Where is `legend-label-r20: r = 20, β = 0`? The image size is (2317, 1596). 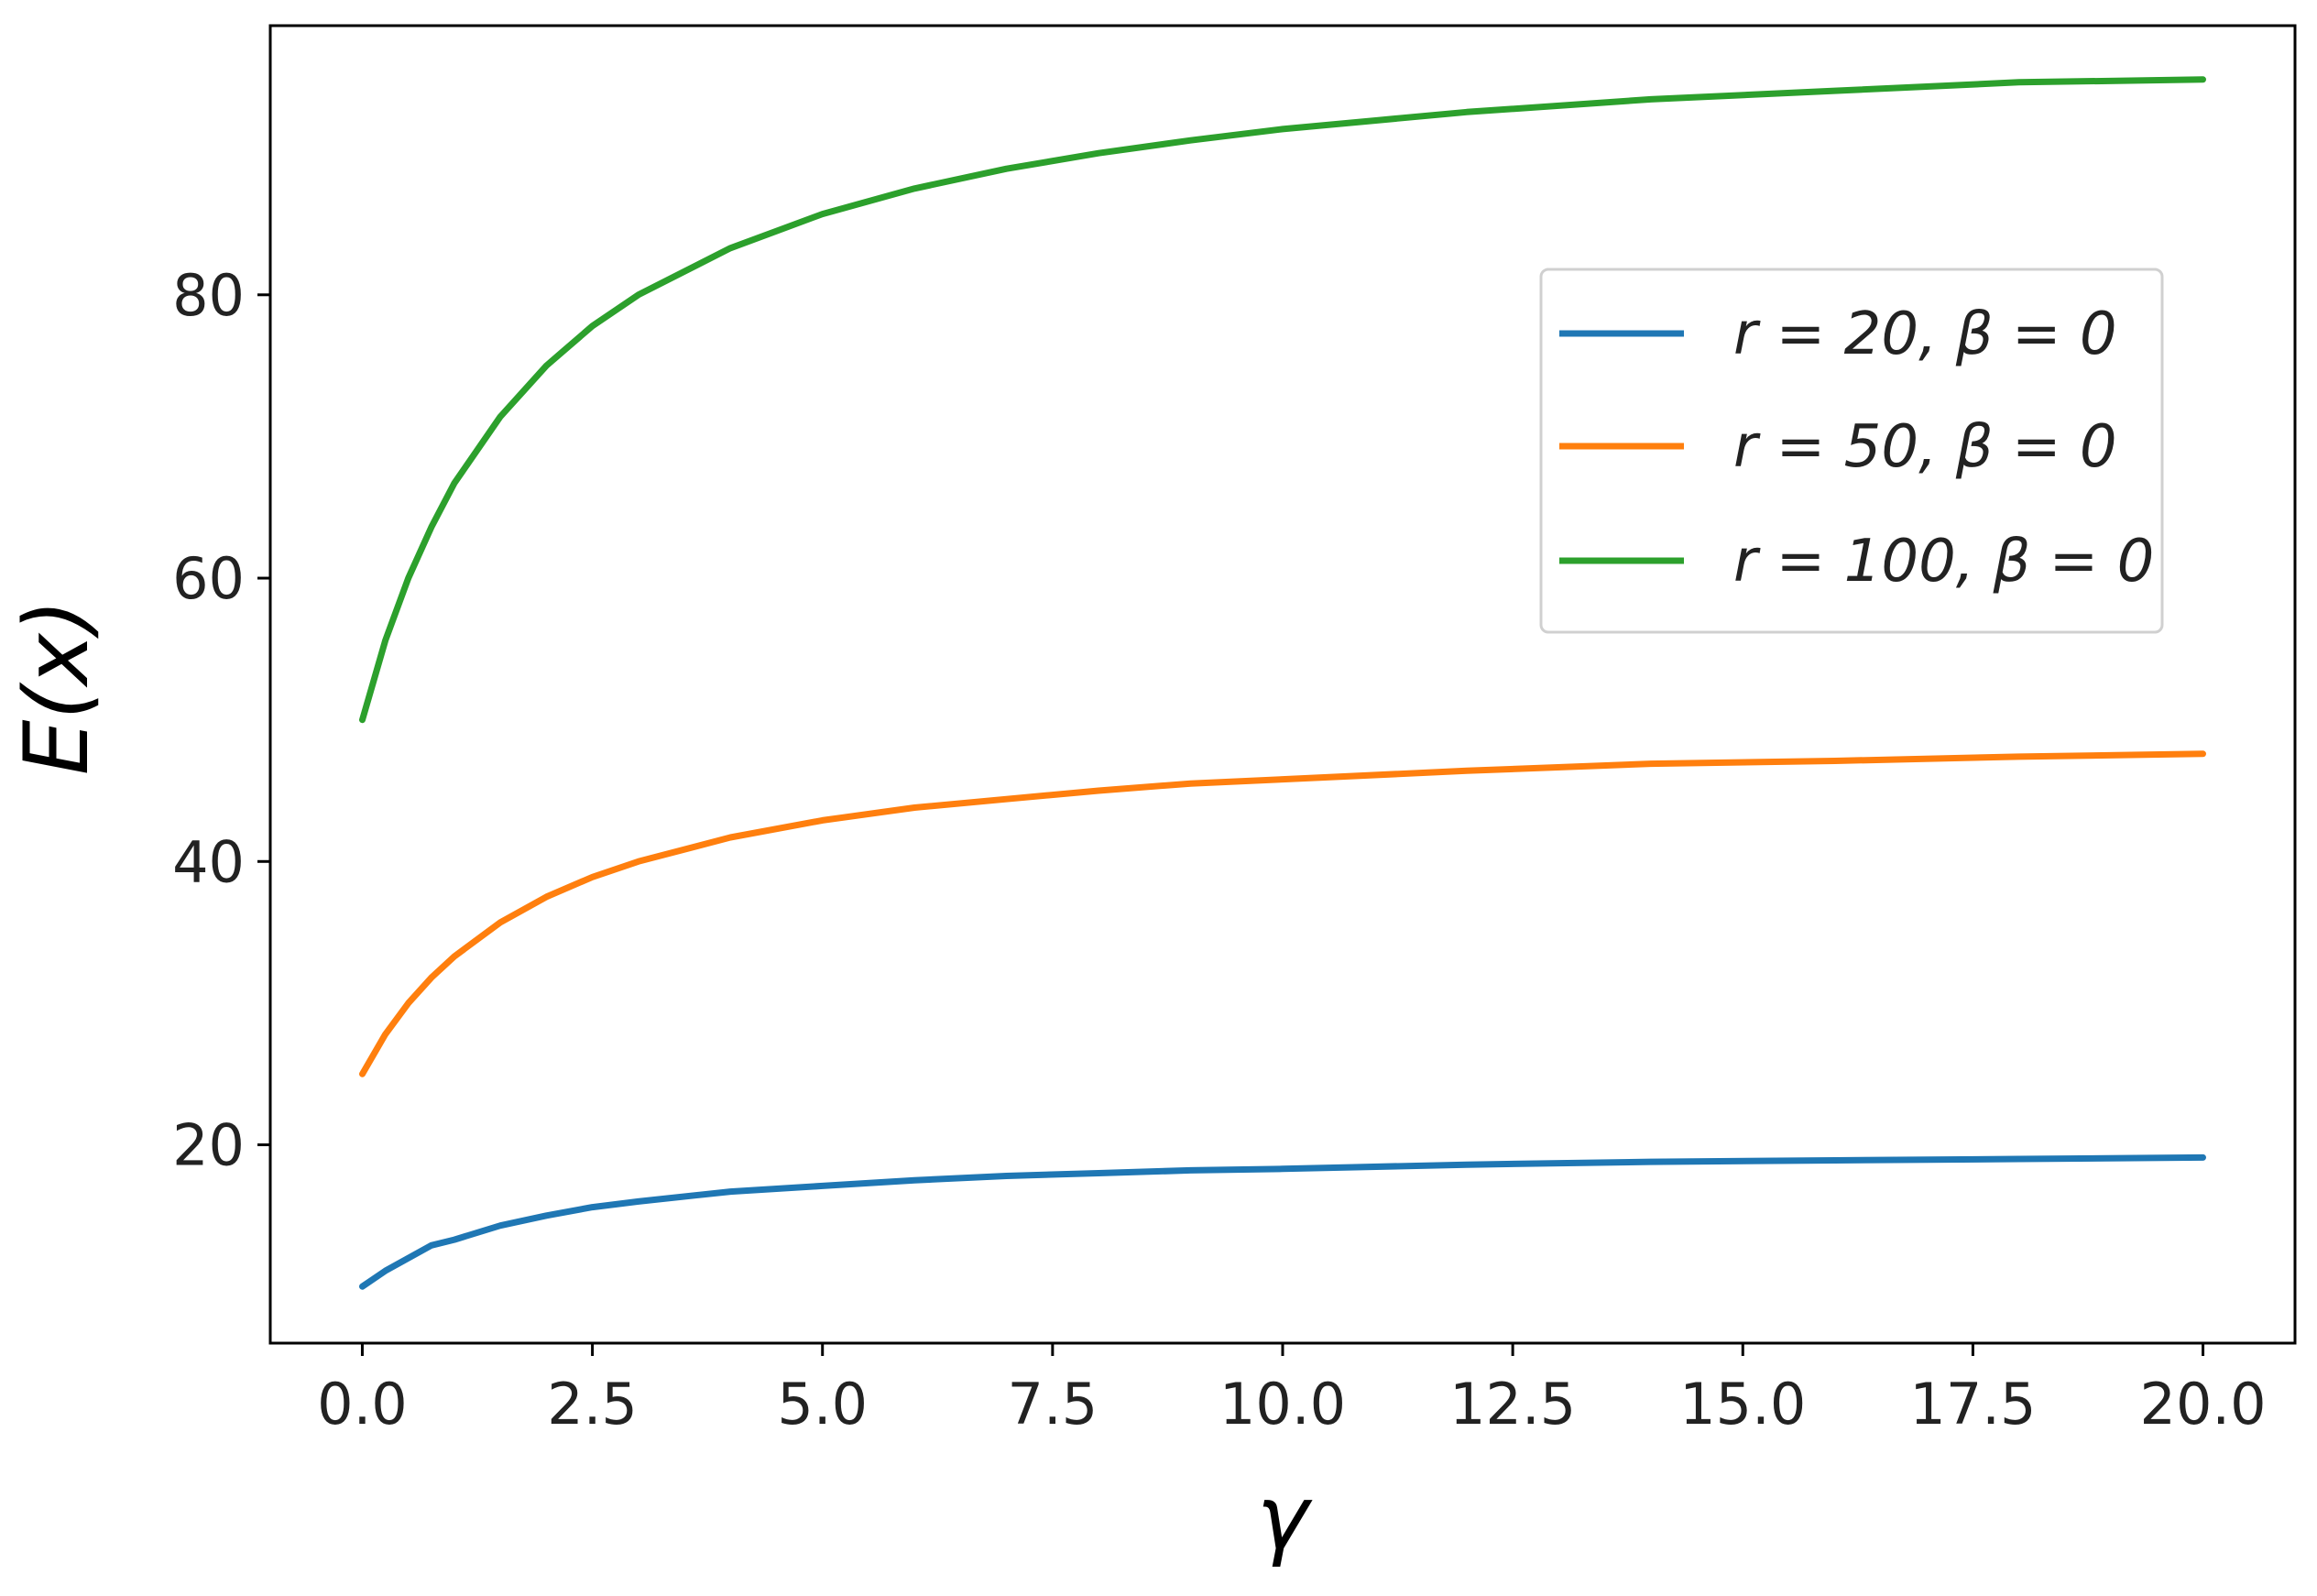 legend-label-r20: r = 20, β = 0 is located at coordinates (1925, 334).